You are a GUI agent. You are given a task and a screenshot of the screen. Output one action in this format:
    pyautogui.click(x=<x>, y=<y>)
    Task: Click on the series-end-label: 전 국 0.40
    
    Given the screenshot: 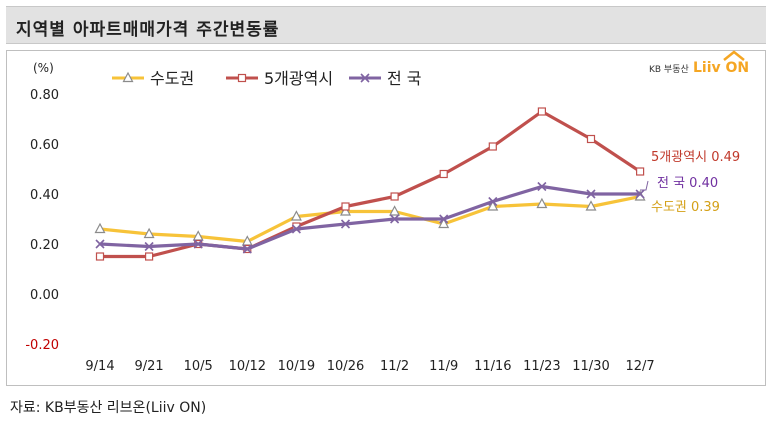 What is the action you would take?
    pyautogui.click(x=687, y=183)
    